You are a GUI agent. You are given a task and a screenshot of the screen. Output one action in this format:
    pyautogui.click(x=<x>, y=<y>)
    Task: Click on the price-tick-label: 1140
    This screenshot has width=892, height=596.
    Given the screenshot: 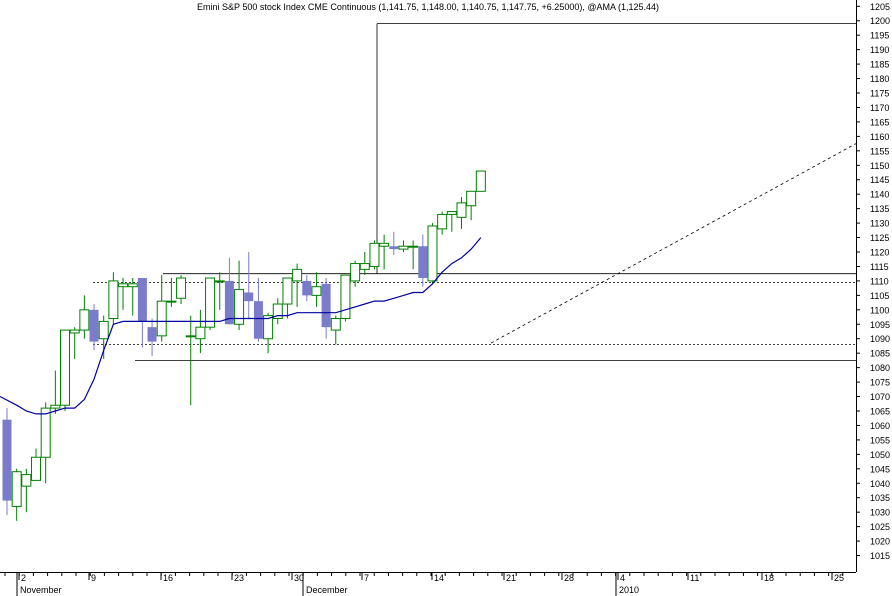 What is the action you would take?
    pyautogui.click(x=879, y=195)
    